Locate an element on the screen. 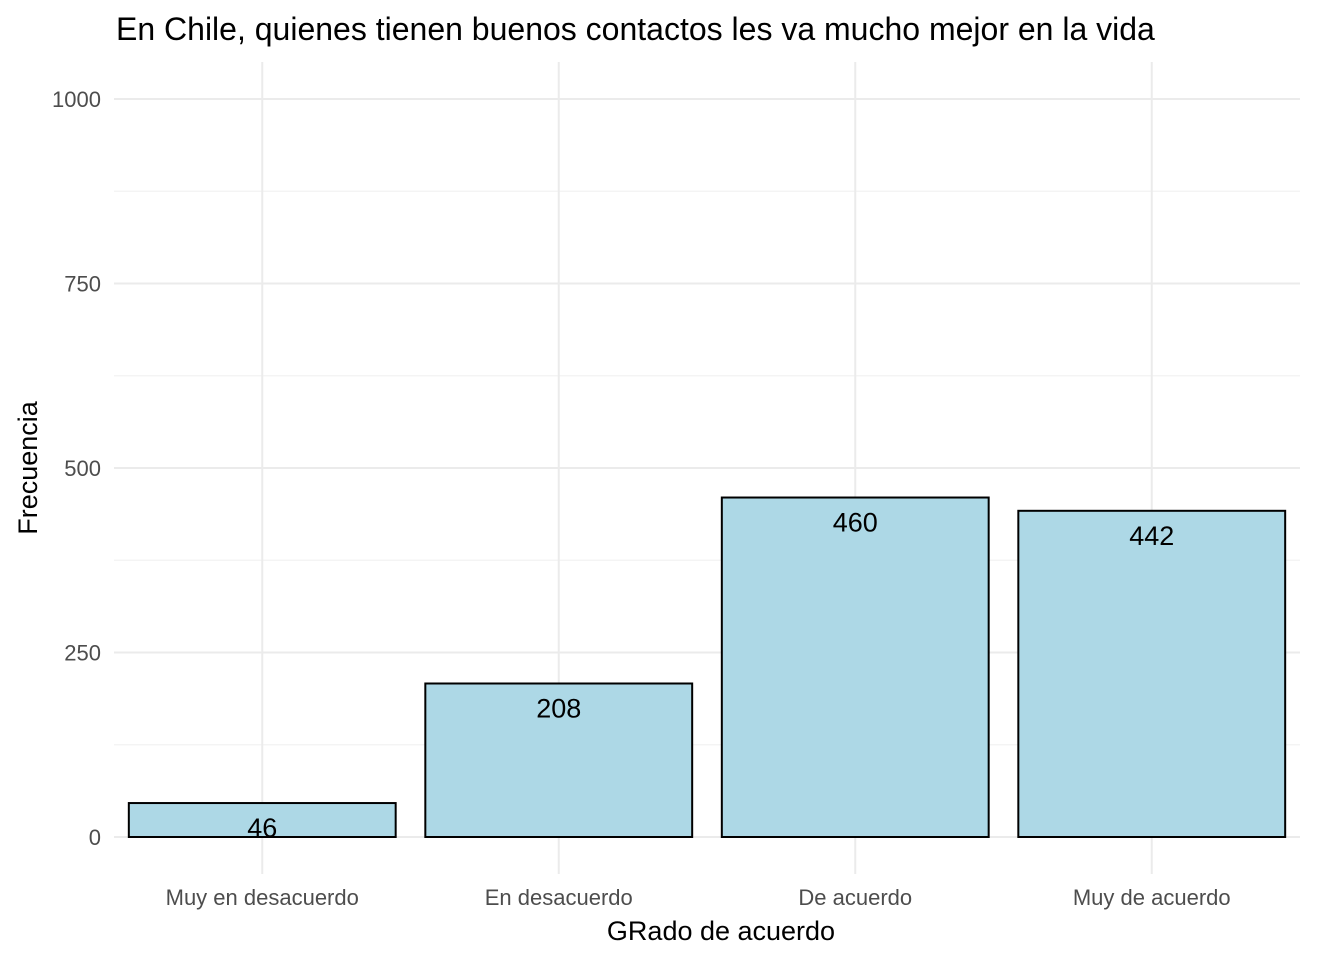 Image resolution: width=1344 pixels, height=960 pixels. y-tick-label: 750 is located at coordinates (82, 284).